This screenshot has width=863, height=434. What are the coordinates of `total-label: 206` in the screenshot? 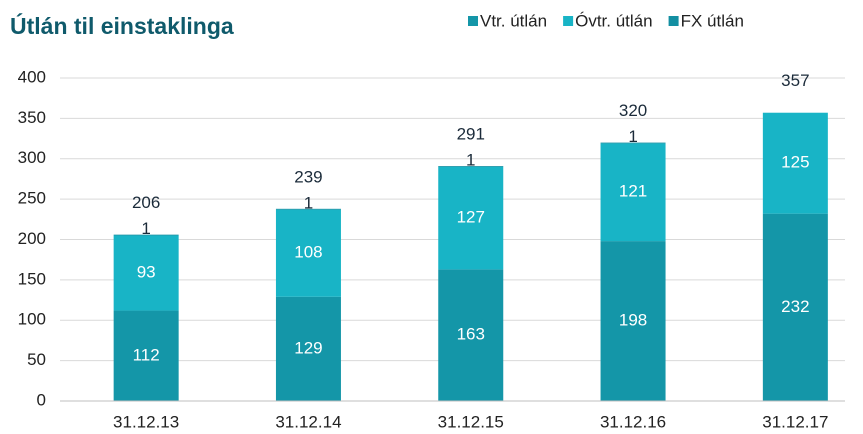 It's located at (146, 202).